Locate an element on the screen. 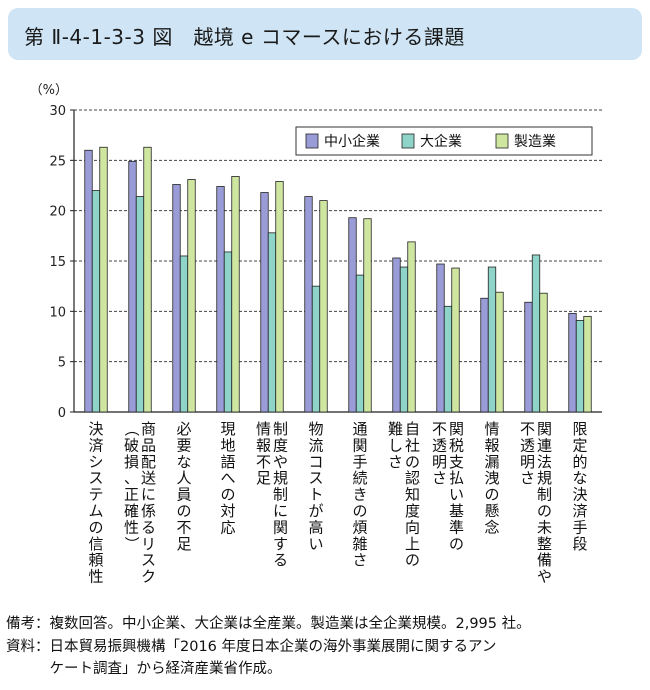  category-label-char: （ is located at coordinates (132, 428).